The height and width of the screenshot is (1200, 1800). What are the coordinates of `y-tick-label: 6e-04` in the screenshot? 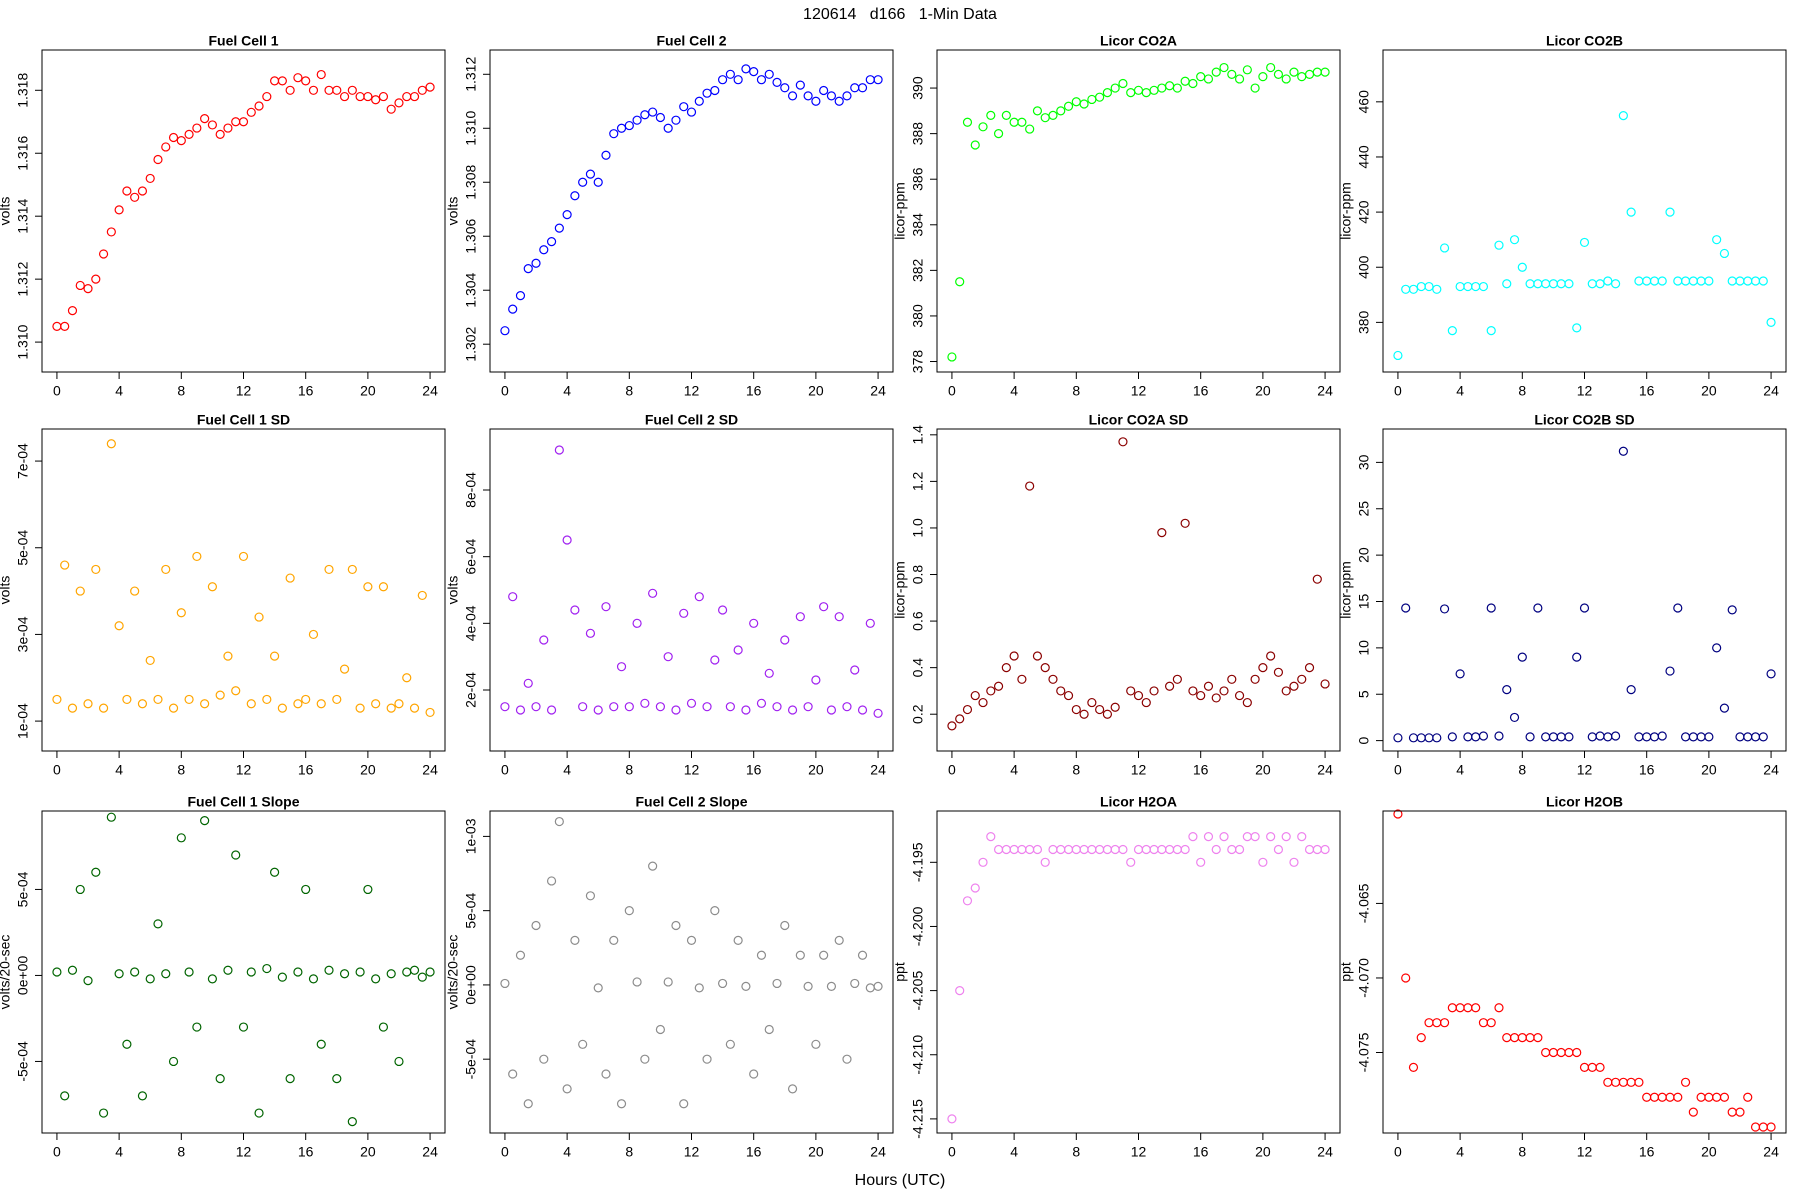 It's located at (471, 557).